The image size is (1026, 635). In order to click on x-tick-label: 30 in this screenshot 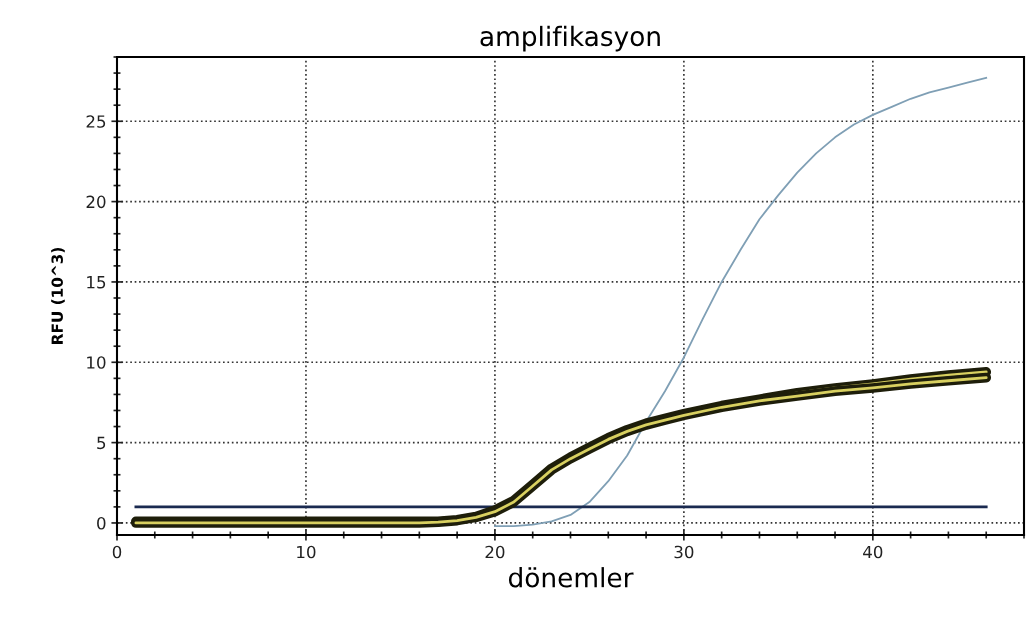, I will do `click(684, 552)`.